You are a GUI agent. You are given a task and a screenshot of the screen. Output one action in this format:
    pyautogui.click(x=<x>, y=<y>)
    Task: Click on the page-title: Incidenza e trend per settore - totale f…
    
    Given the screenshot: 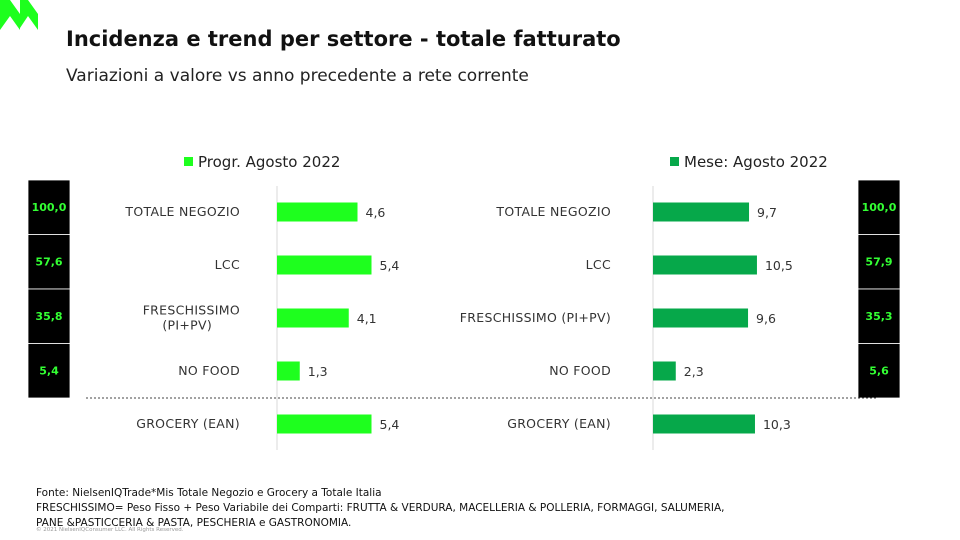 What is the action you would take?
    pyautogui.click(x=343, y=39)
    